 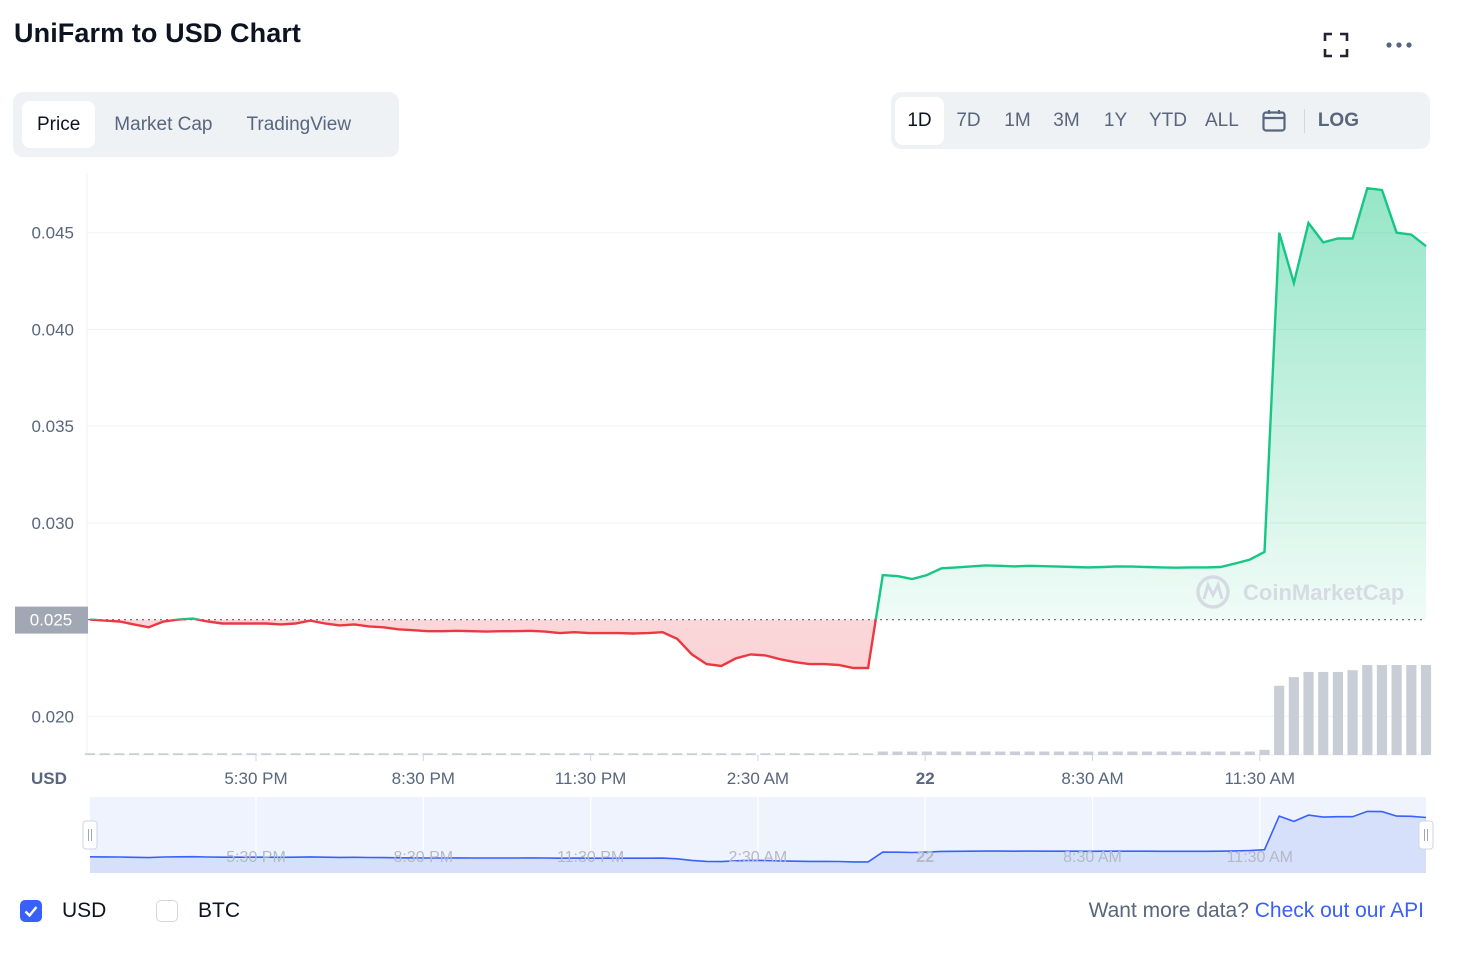 What do you see at coordinates (52, 329) in the screenshot?
I see `y-tick-label: 0.040` at bounding box center [52, 329].